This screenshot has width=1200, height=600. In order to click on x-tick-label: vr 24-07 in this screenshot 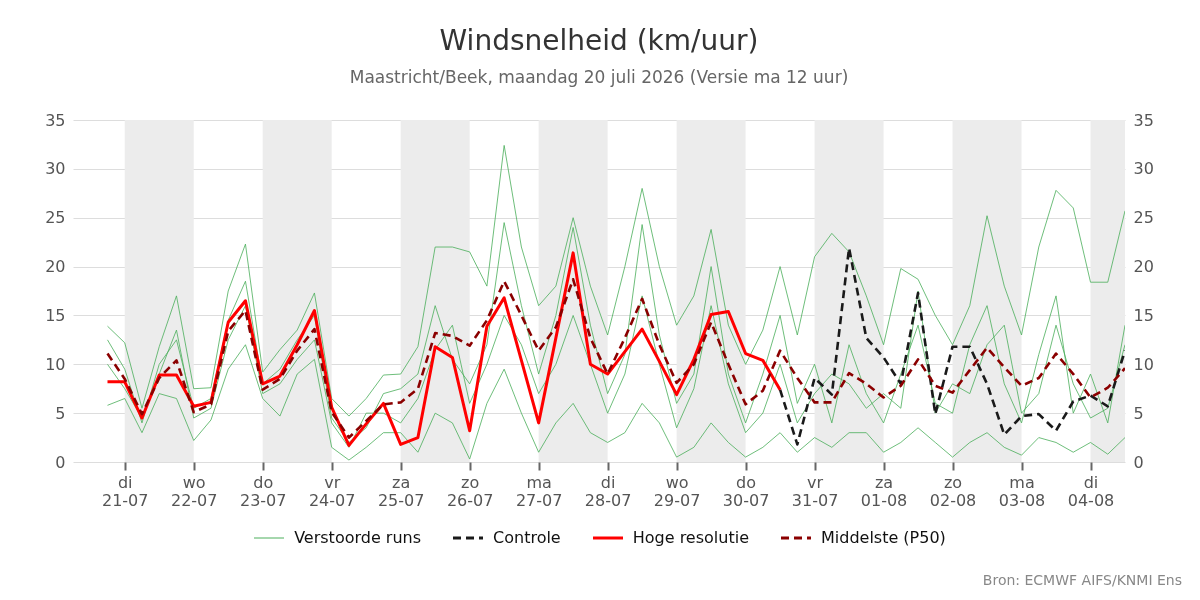, I will do `click(332, 491)`.